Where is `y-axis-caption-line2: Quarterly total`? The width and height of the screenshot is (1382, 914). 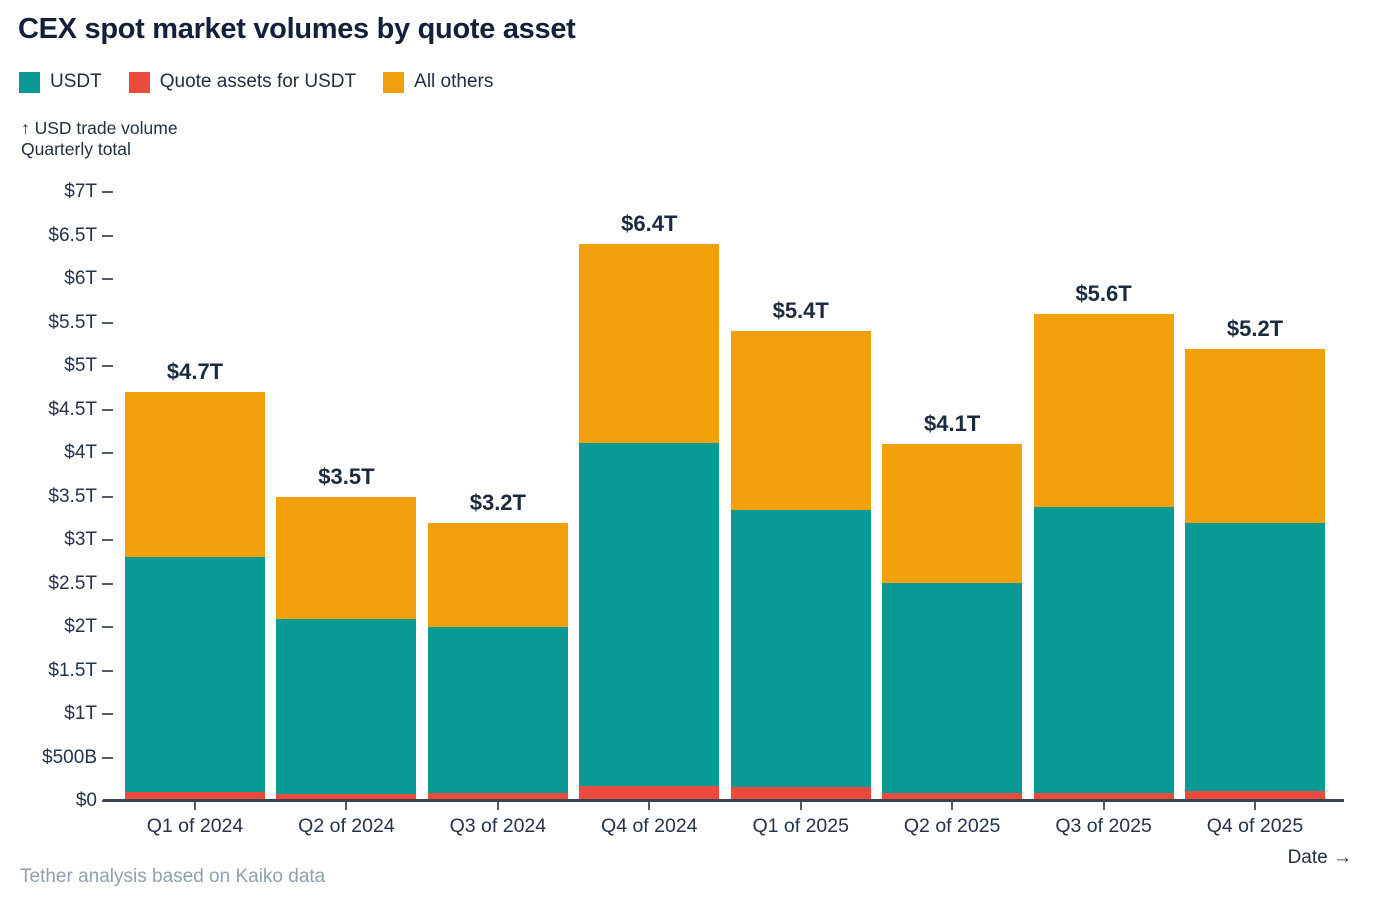
y-axis-caption-line2: Quarterly total is located at coordinates (76, 149).